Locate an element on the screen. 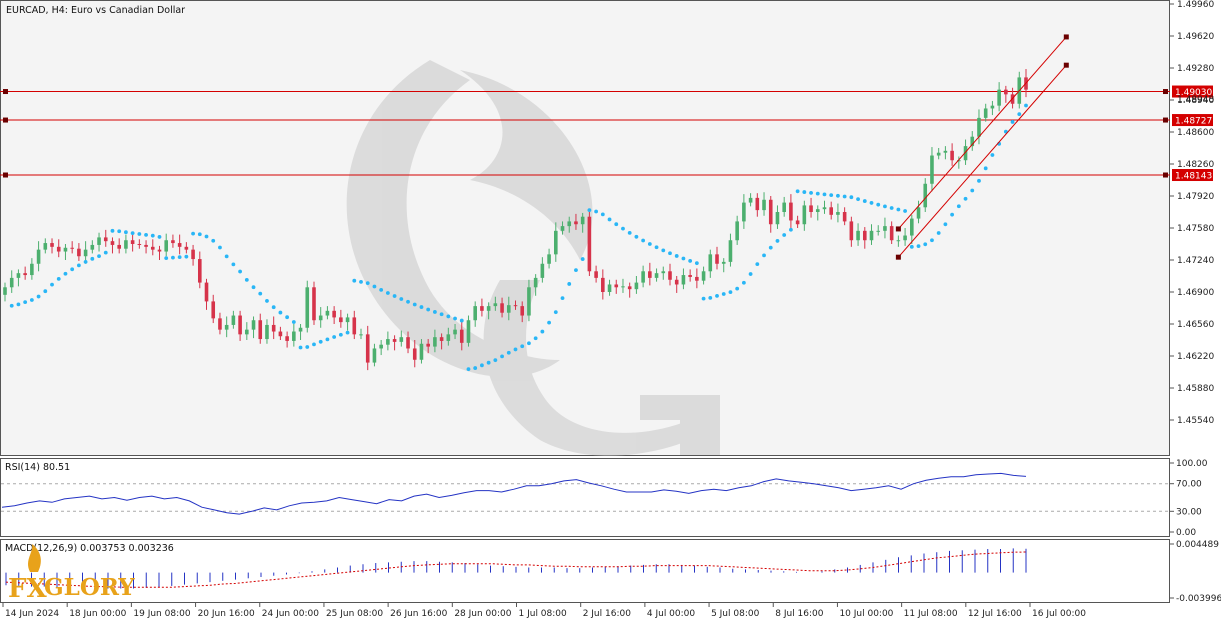 The image size is (1221, 625). rsi-line is located at coordinates (514, 493).